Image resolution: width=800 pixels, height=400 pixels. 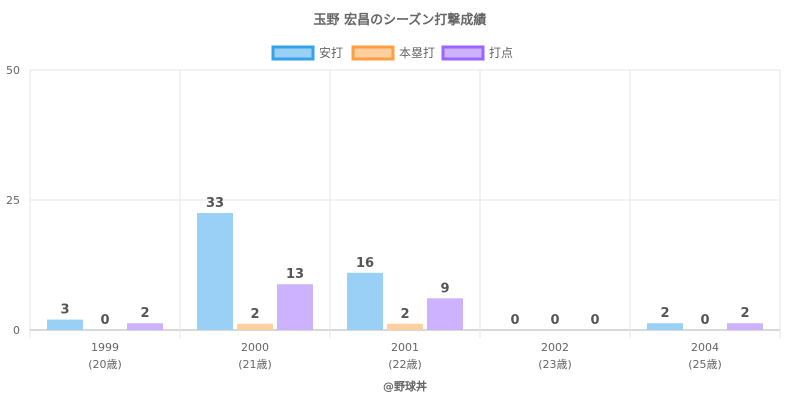 What do you see at coordinates (255, 364) in the screenshot?
I see `x-tick-sublabel: (21歳)` at bounding box center [255, 364].